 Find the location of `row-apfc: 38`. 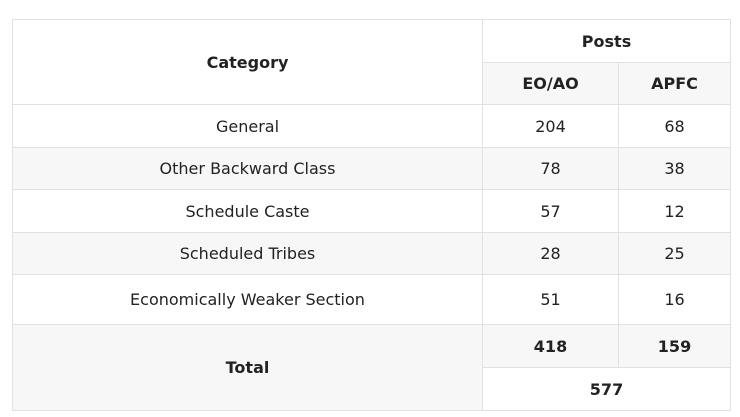

row-apfc: 38 is located at coordinates (674, 168).